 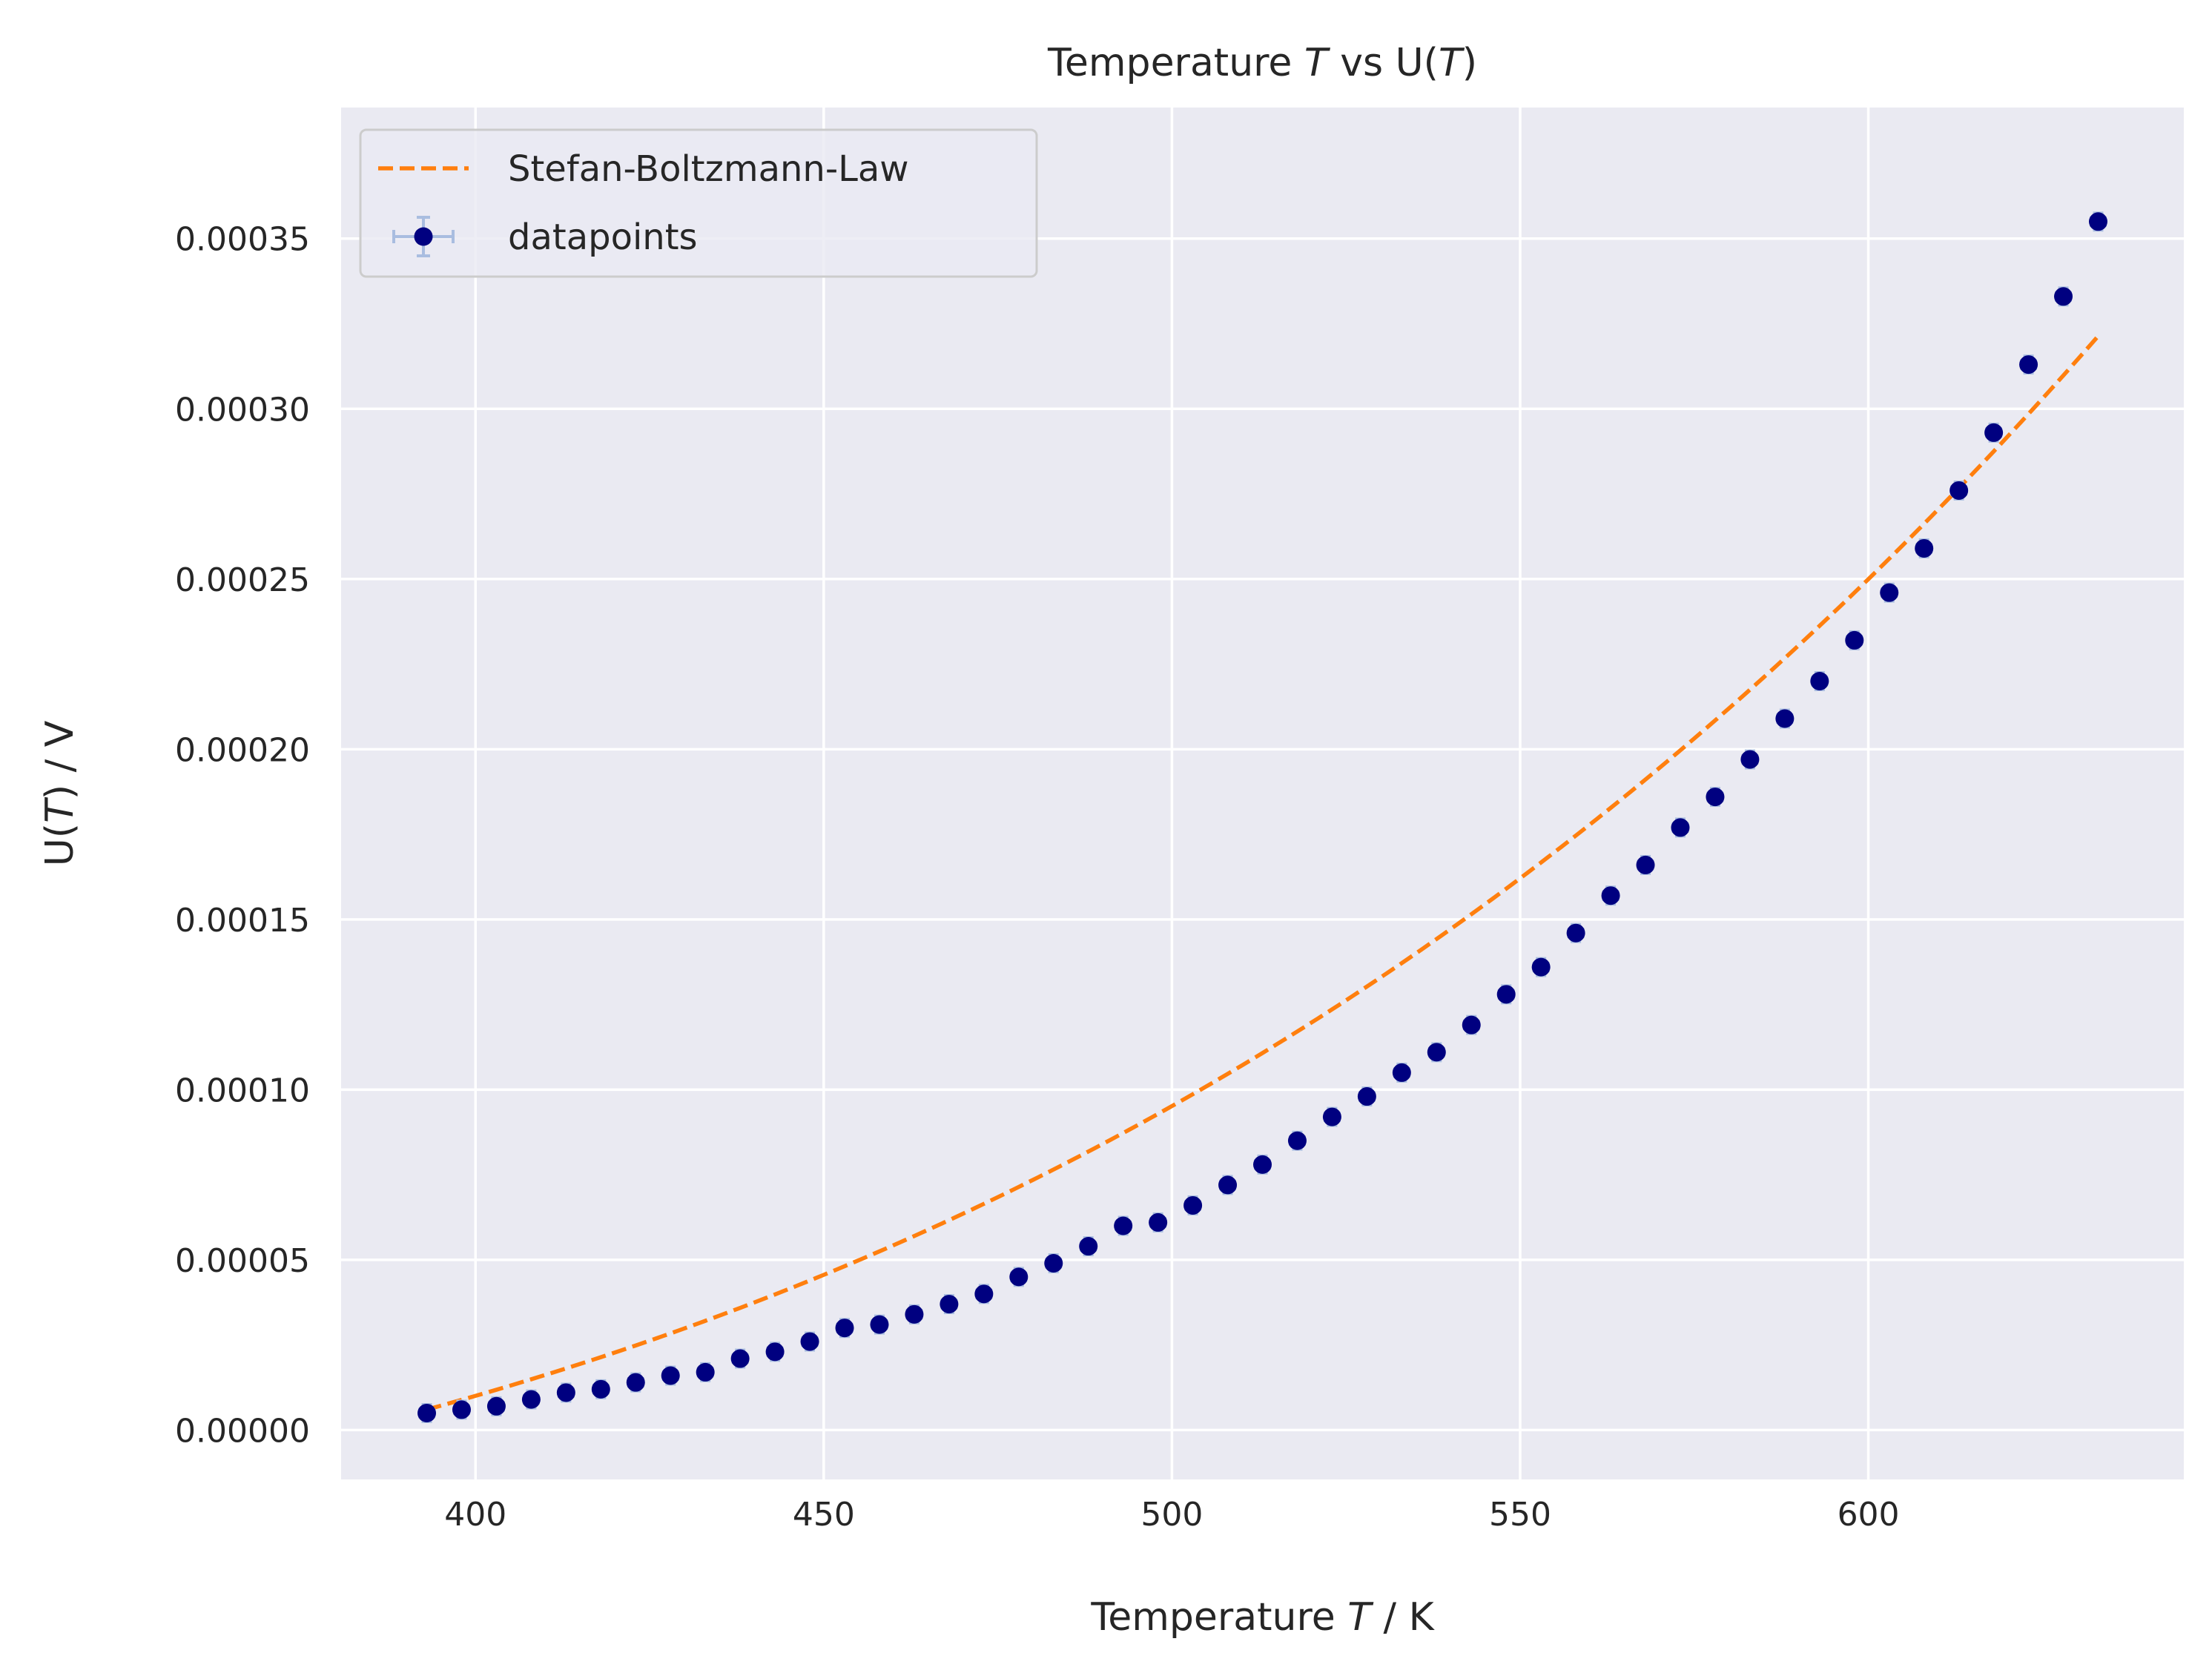 What do you see at coordinates (60, 809) in the screenshot?
I see `ylabel-var: T` at bounding box center [60, 809].